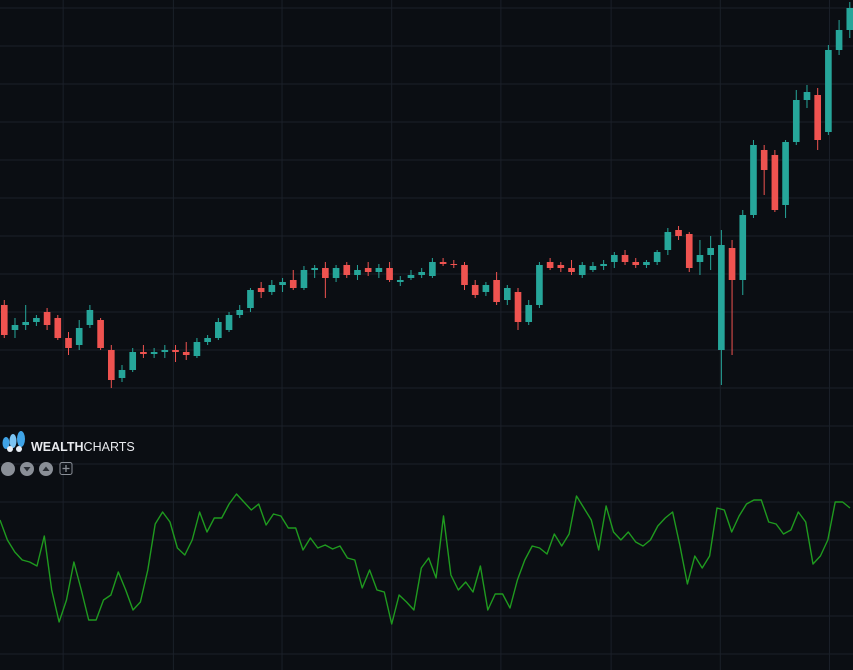  What do you see at coordinates (8, 469) in the screenshot?
I see `settings-button` at bounding box center [8, 469].